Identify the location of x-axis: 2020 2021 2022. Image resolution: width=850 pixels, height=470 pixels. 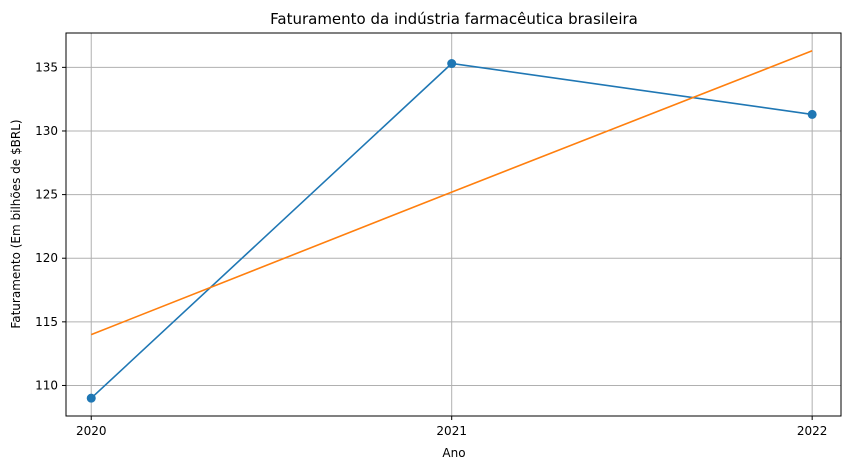
(451, 427).